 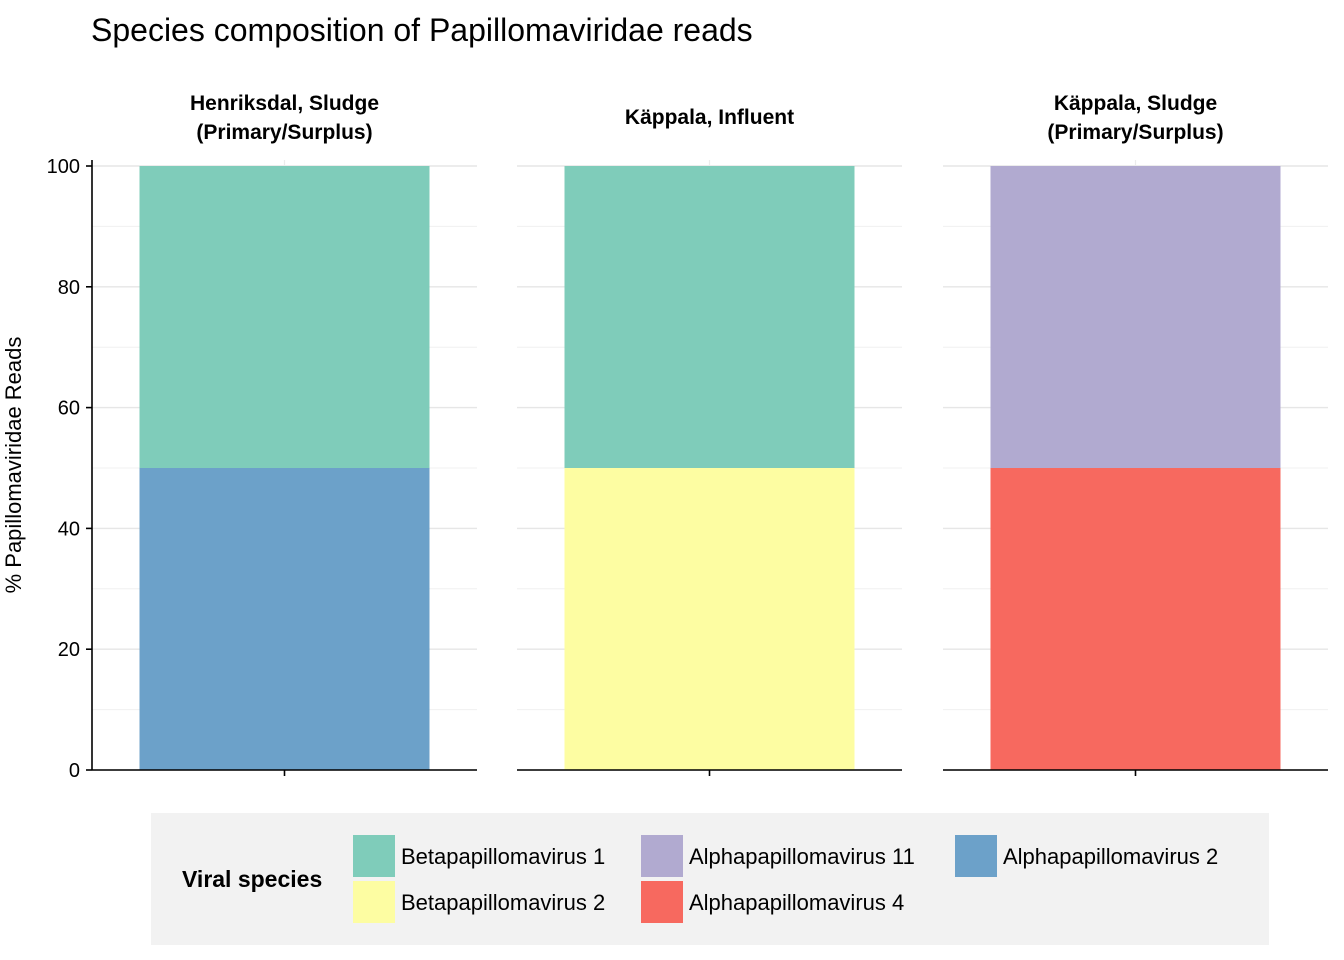 What do you see at coordinates (74, 771) in the screenshot?
I see `y-tick-label: 0` at bounding box center [74, 771].